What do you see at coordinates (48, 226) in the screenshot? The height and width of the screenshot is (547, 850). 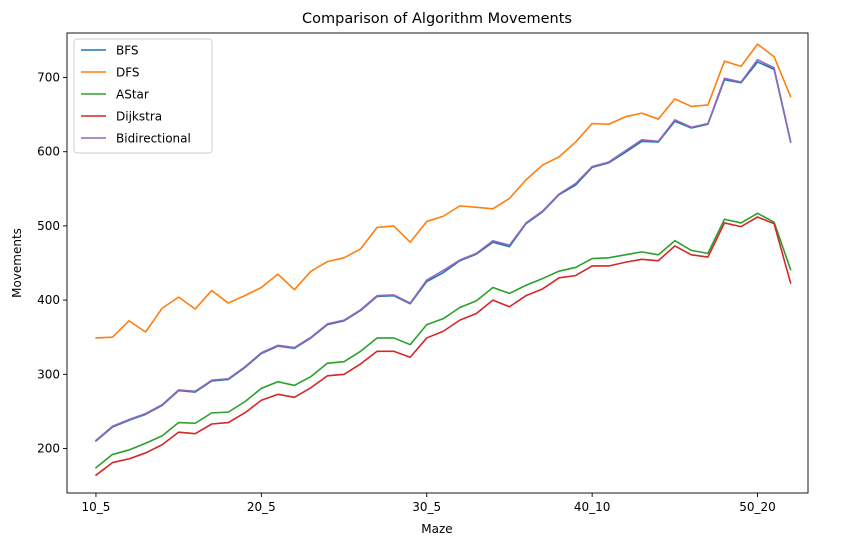 I see `y-tick-label: 500` at bounding box center [48, 226].